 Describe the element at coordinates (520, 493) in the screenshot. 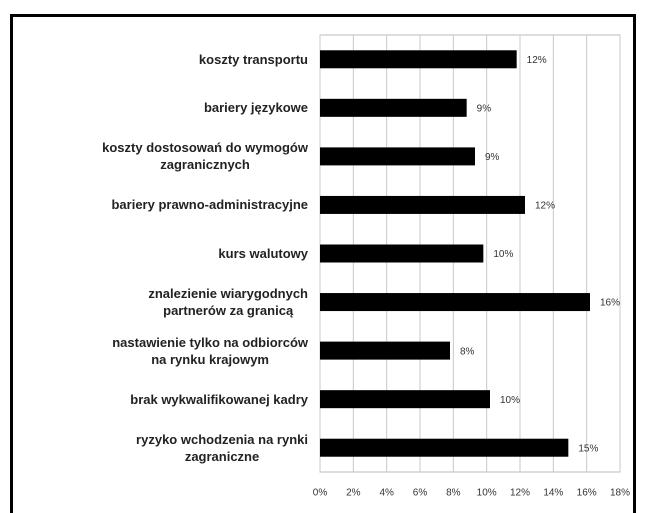

I see `x-tick-label: 12%` at that location.